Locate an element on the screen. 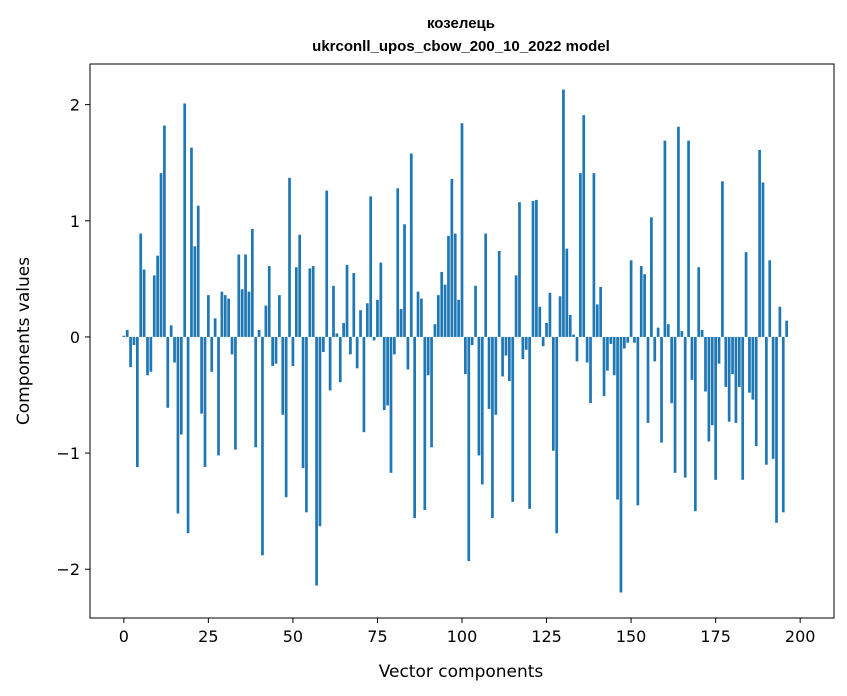 This screenshot has height=696, width=847. y-tick-label: 2 is located at coordinates (75, 105).